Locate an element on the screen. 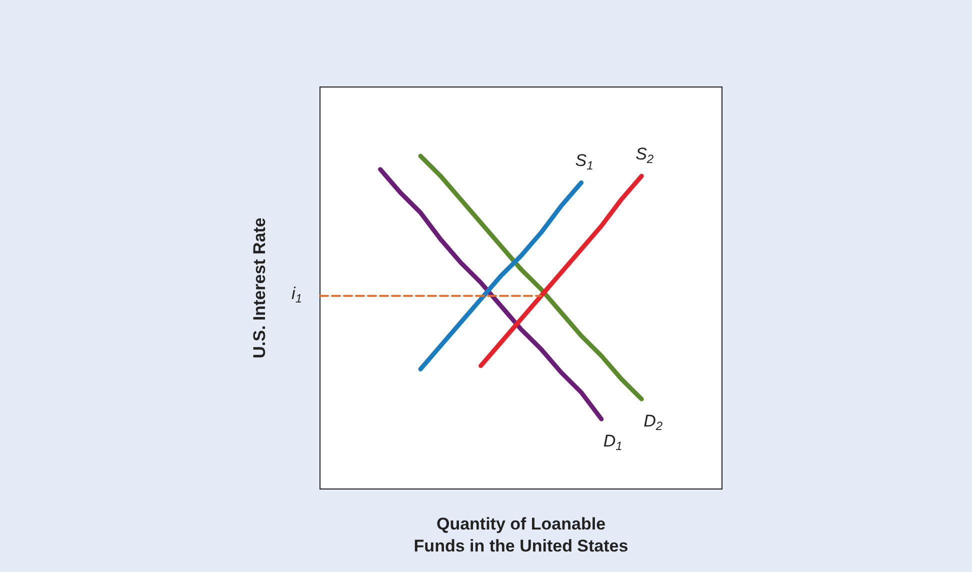  y-axis-title: U.S. Interest Rate is located at coordinates (259, 288).